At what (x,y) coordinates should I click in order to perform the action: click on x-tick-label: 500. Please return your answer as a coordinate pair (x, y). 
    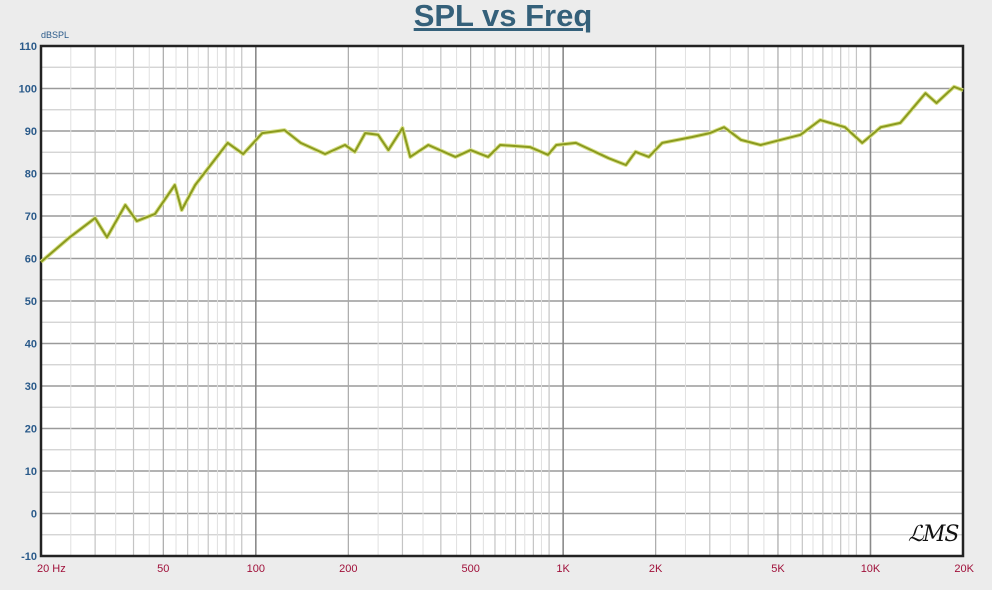
    Looking at the image, I should click on (470, 569).